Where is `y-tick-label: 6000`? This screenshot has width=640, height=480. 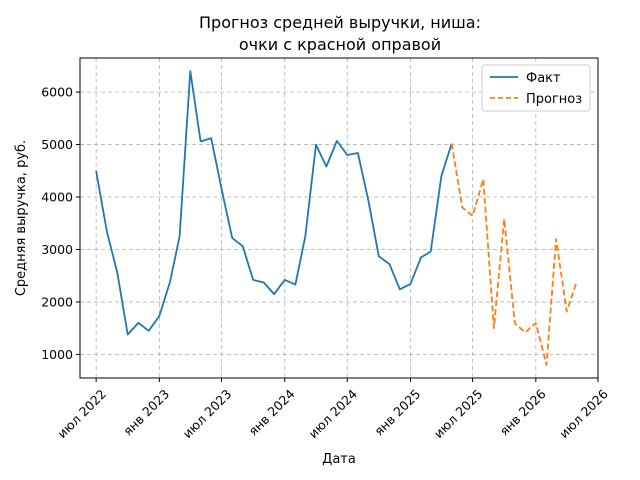 y-tick-label: 6000 is located at coordinates (57, 92).